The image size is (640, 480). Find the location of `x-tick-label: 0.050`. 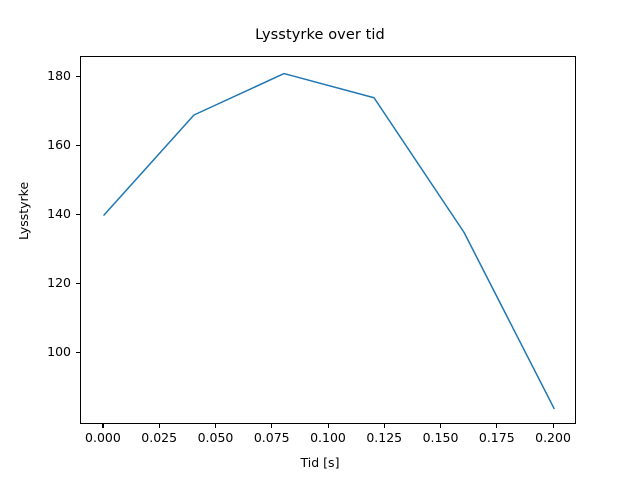

x-tick-label: 0.050 is located at coordinates (215, 437).